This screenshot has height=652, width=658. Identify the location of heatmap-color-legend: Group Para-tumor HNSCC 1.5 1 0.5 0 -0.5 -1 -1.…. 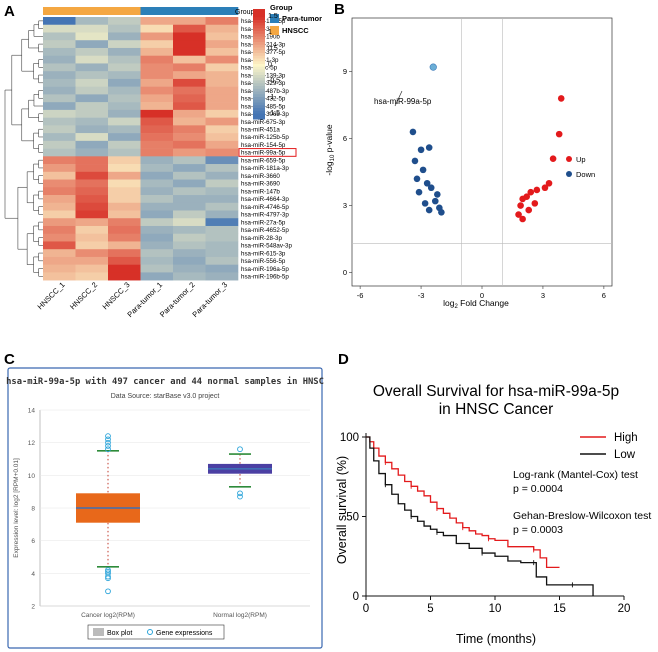
(287, 61).